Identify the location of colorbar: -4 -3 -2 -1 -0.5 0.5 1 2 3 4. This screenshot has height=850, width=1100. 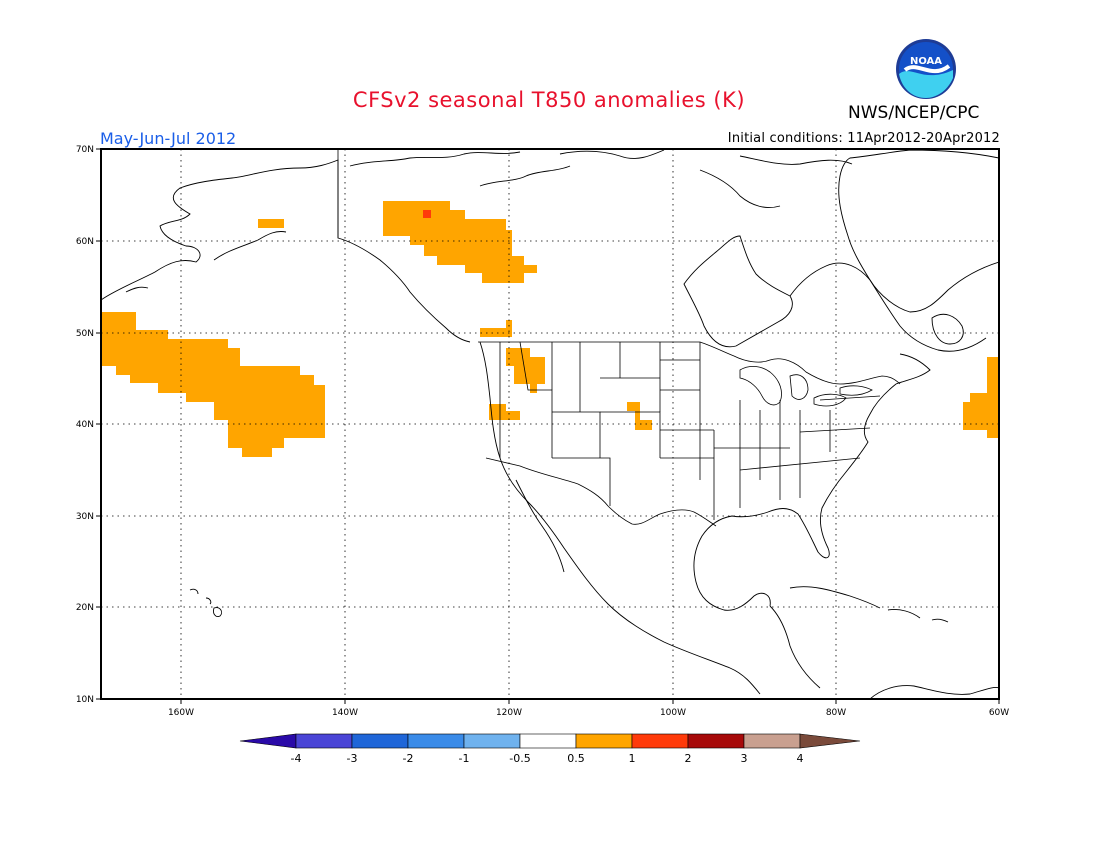
(550, 749).